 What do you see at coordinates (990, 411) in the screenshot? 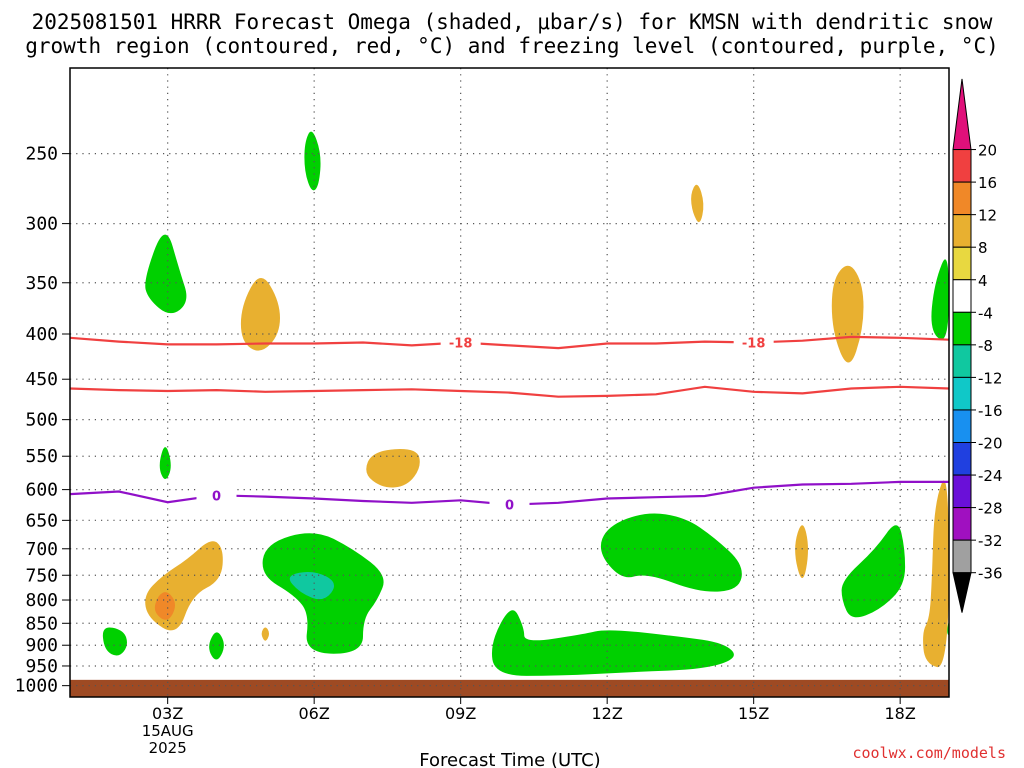
I see `colorbar-label: -16` at bounding box center [990, 411].